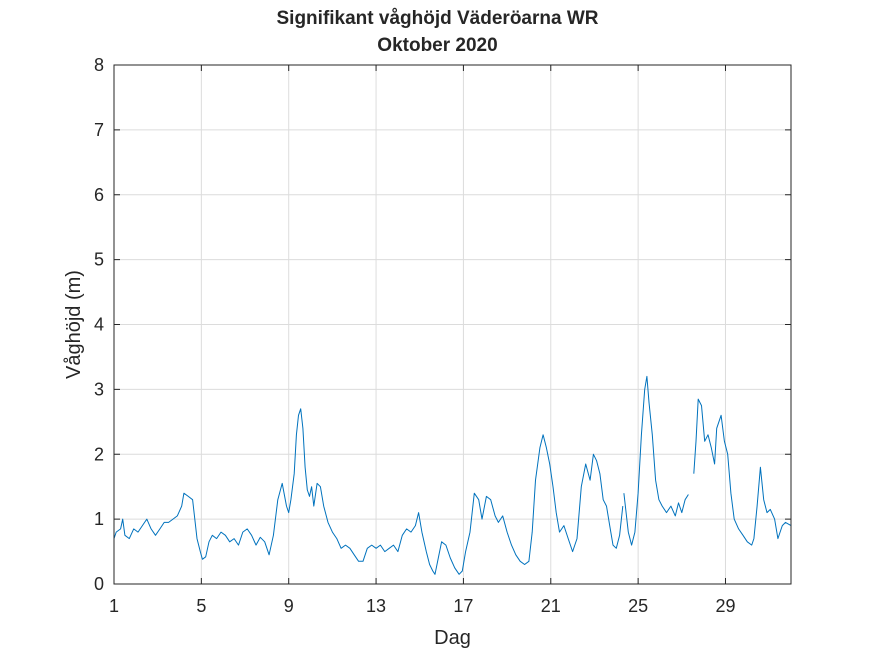  I want to click on chart-title: Signifikant våghöjd Väderöarna WR, so click(437, 18).